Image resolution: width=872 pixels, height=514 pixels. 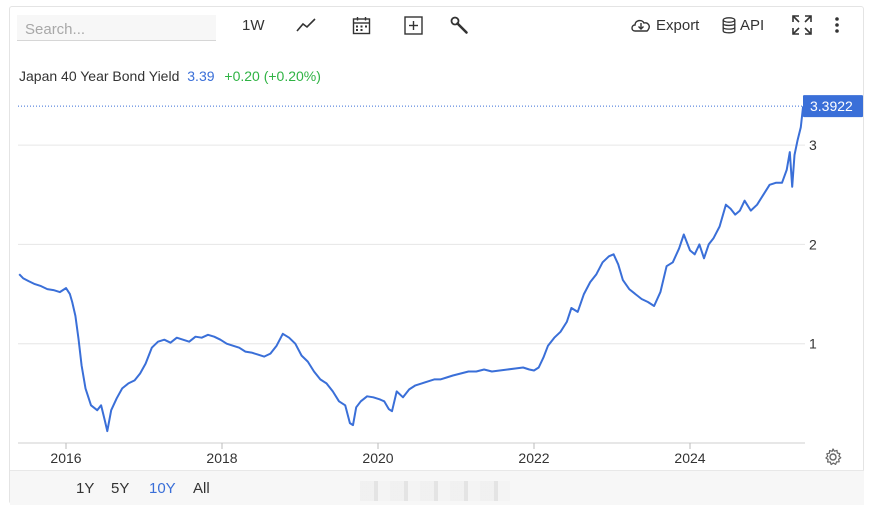 I want to click on gear-icon, so click(x=833, y=457).